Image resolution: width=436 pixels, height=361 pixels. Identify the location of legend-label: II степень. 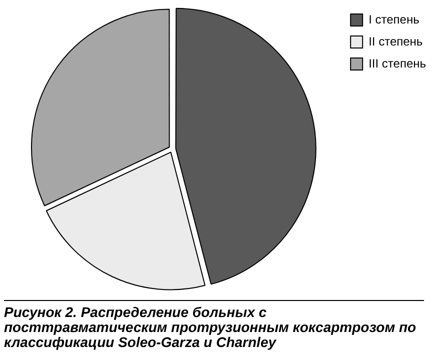
(395, 41).